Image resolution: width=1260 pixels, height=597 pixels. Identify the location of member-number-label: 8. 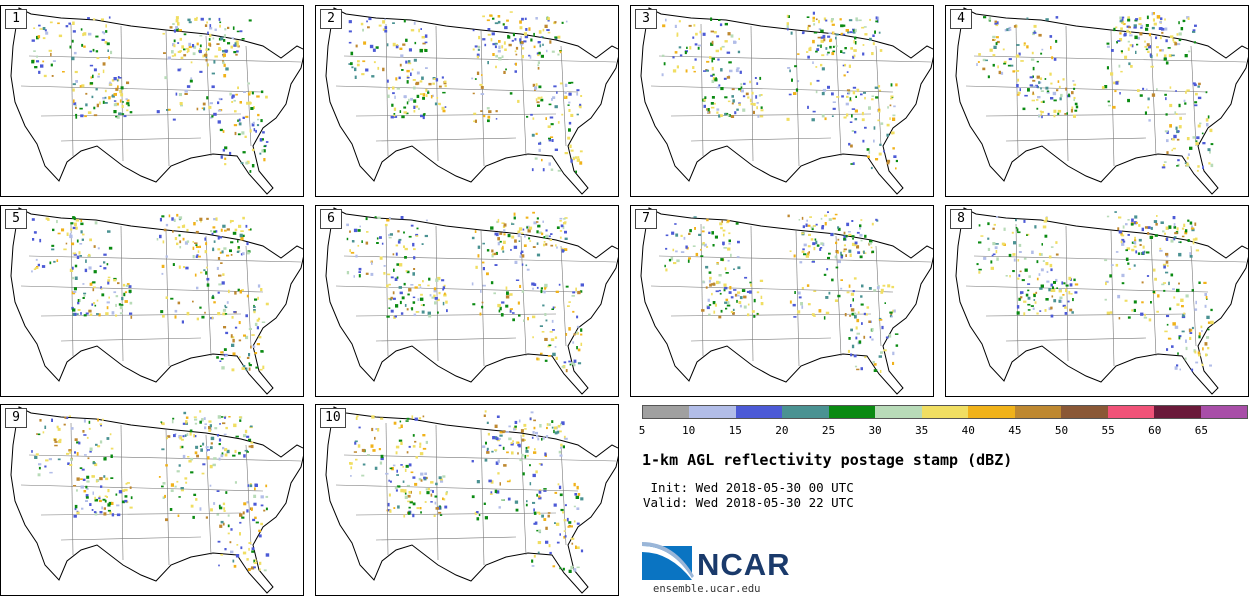
(961, 219).